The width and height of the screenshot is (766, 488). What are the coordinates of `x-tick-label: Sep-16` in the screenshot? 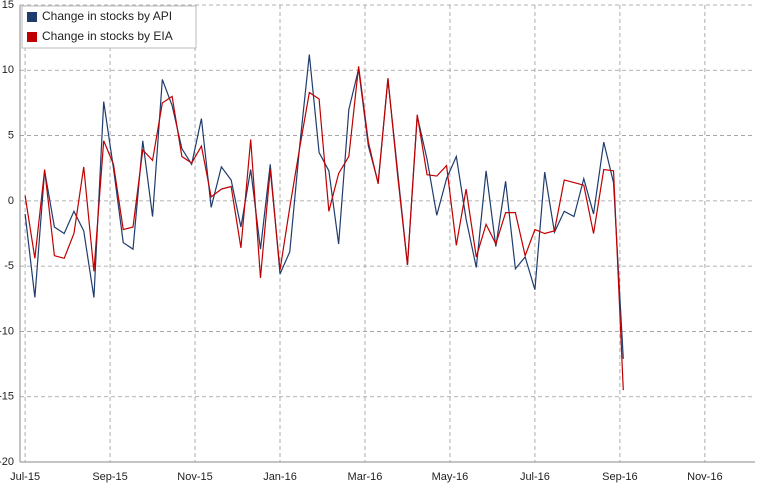 It's located at (619, 477).